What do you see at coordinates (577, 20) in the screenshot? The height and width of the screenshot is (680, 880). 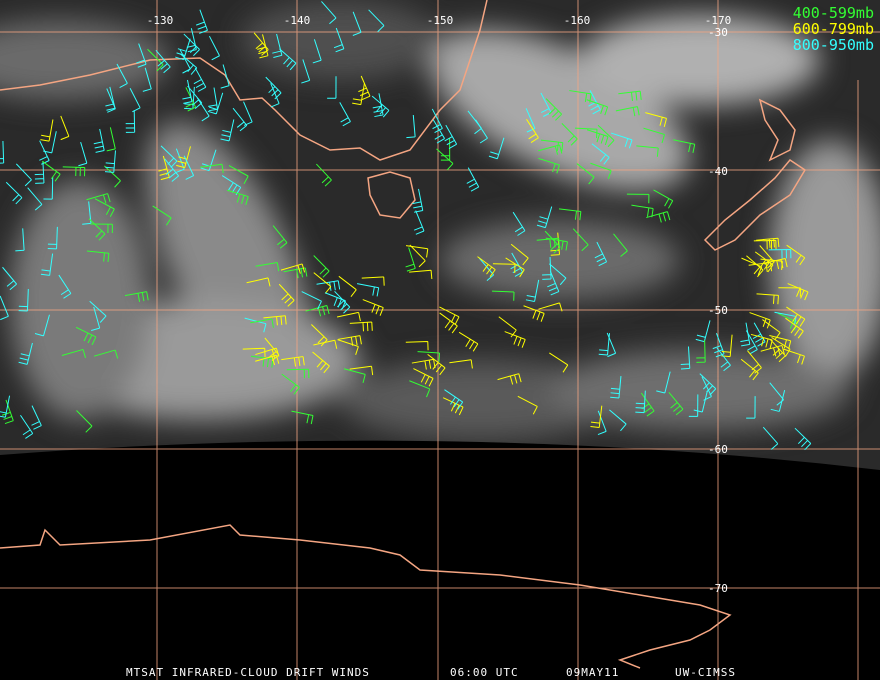 I see `lon-label: -160` at bounding box center [577, 20].